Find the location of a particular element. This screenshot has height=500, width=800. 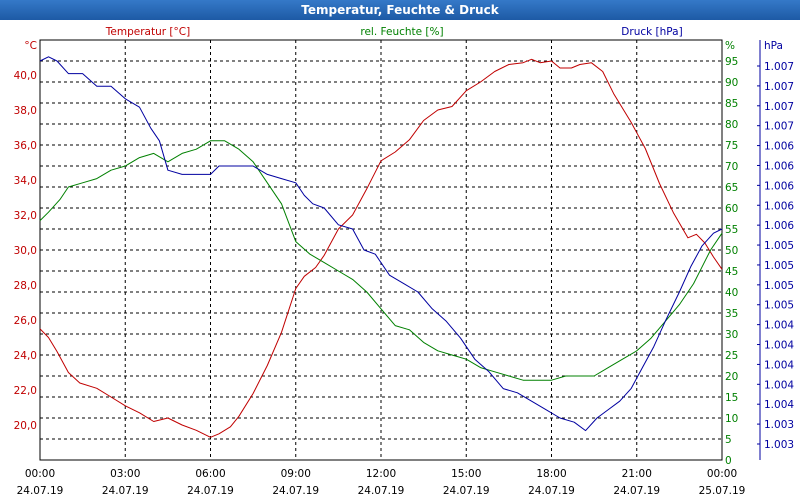

hum-tick-label: 85 is located at coordinates (731, 104).